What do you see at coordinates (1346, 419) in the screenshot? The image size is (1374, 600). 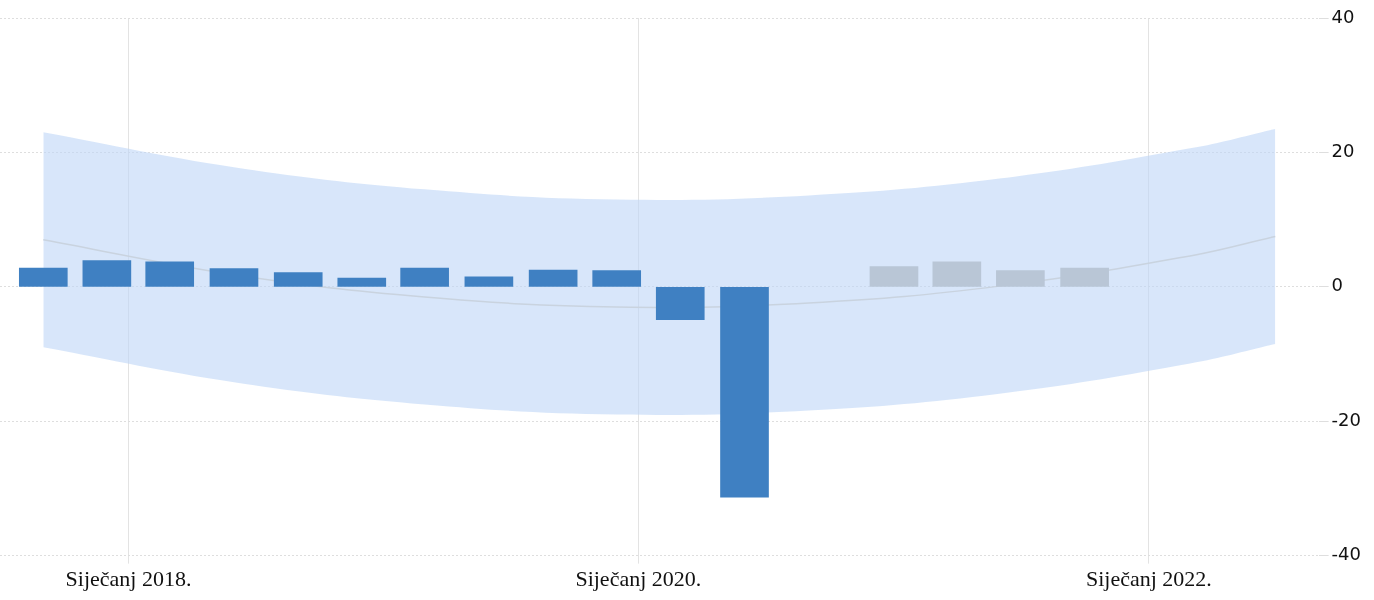 I see `y-tick-label: -20` at bounding box center [1346, 419].